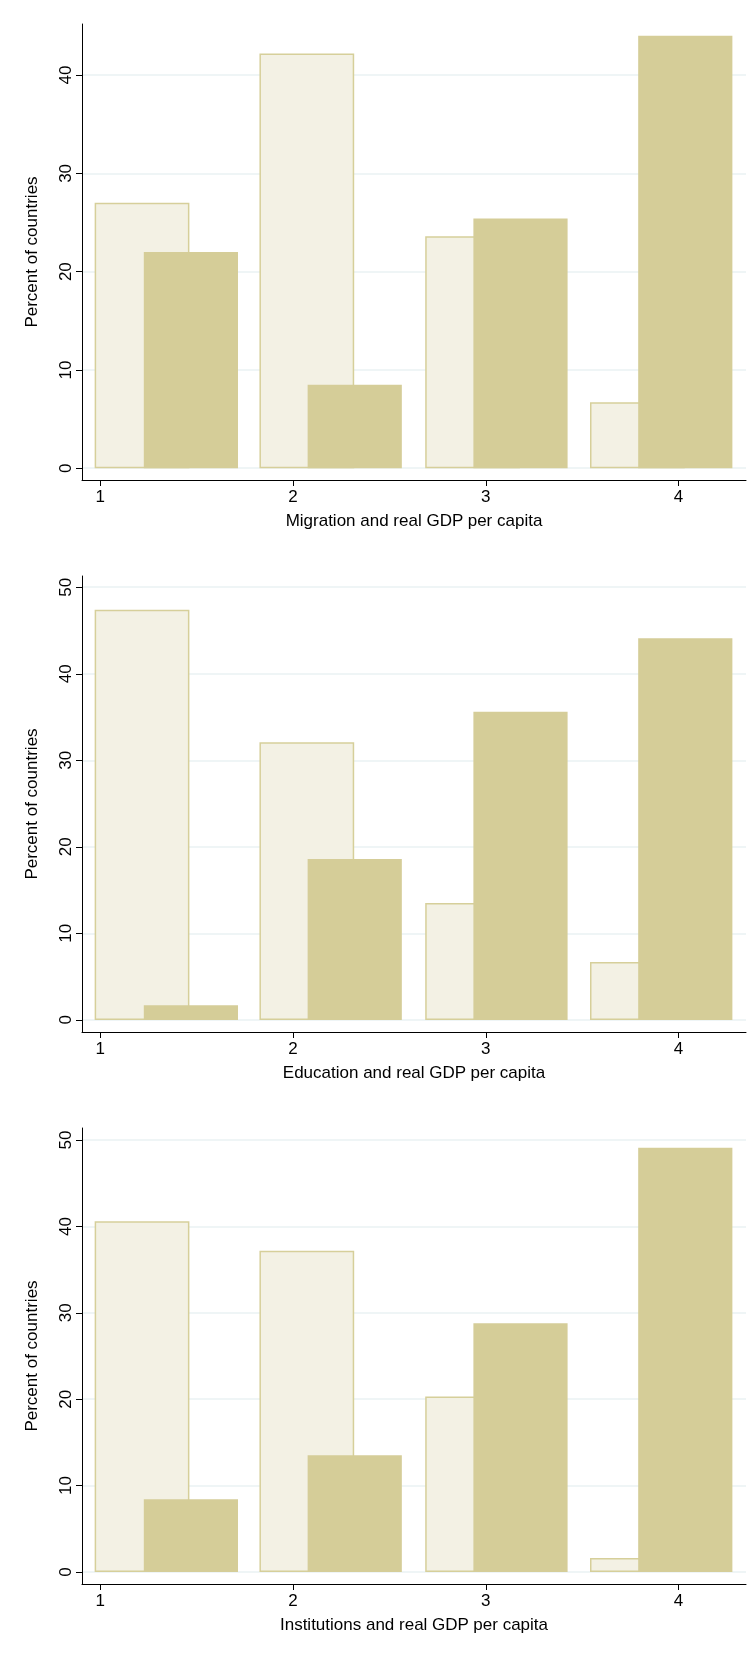 The image size is (749, 1656). Describe the element at coordinates (414, 1072) in the screenshot. I see `x-axis-title: Education and real GDP per capita` at that location.